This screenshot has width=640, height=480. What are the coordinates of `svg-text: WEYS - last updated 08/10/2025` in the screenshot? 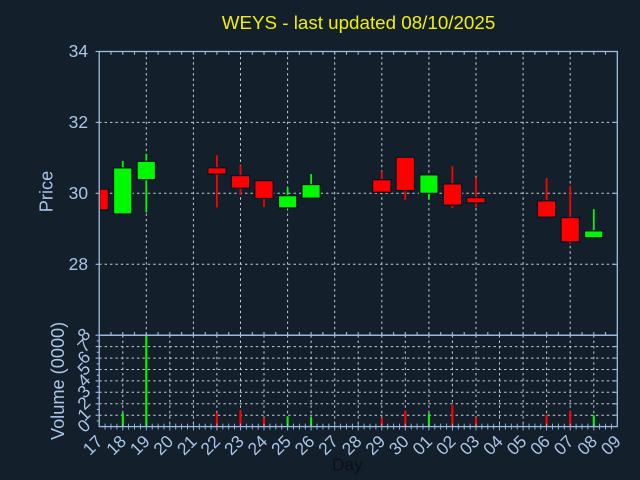 It's located at (359, 22).